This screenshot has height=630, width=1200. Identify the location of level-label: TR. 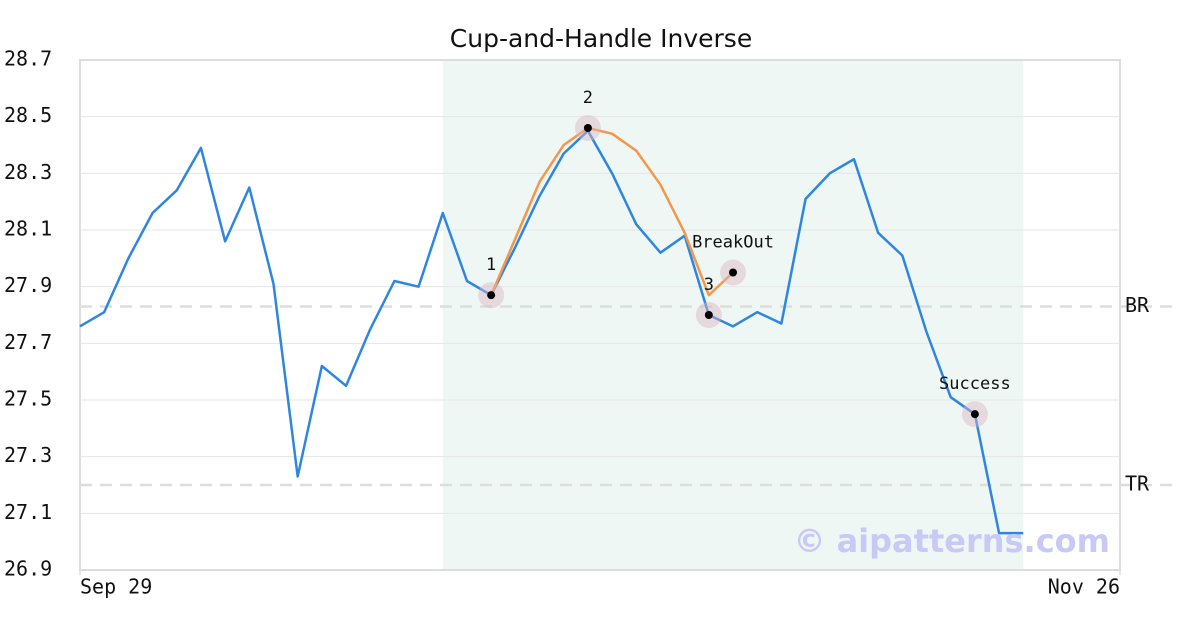
(1137, 484).